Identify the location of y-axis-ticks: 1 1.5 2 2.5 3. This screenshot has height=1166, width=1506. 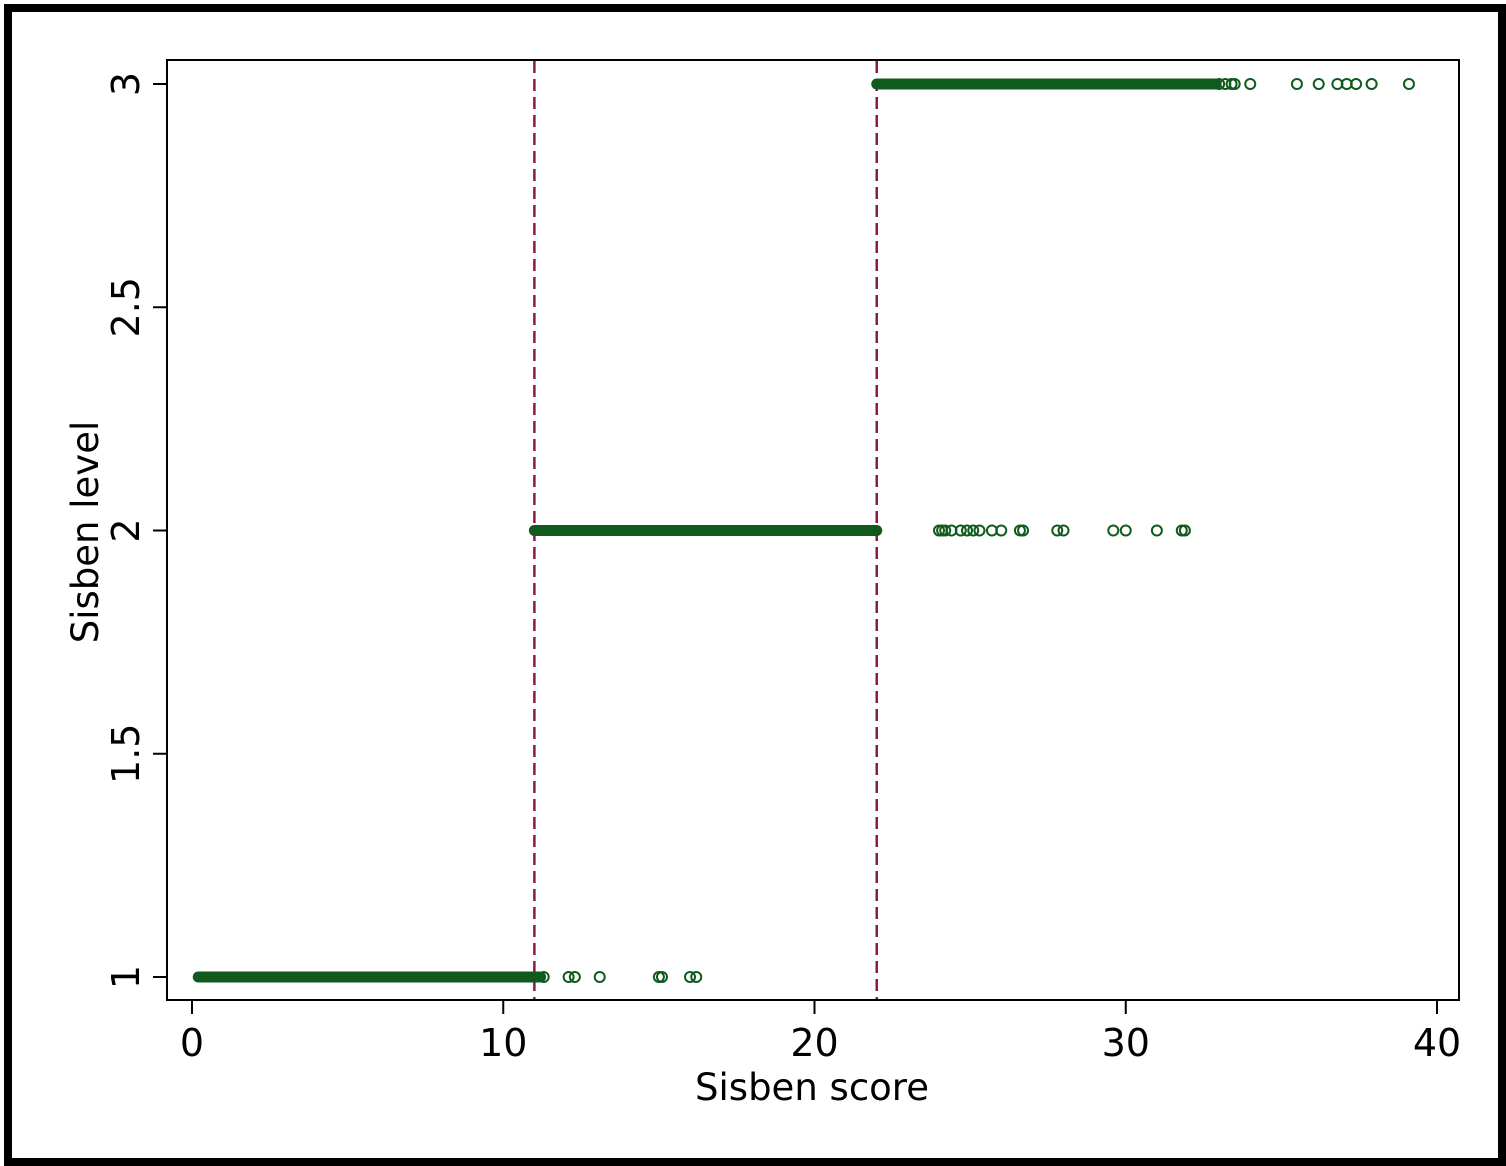
(135, 530).